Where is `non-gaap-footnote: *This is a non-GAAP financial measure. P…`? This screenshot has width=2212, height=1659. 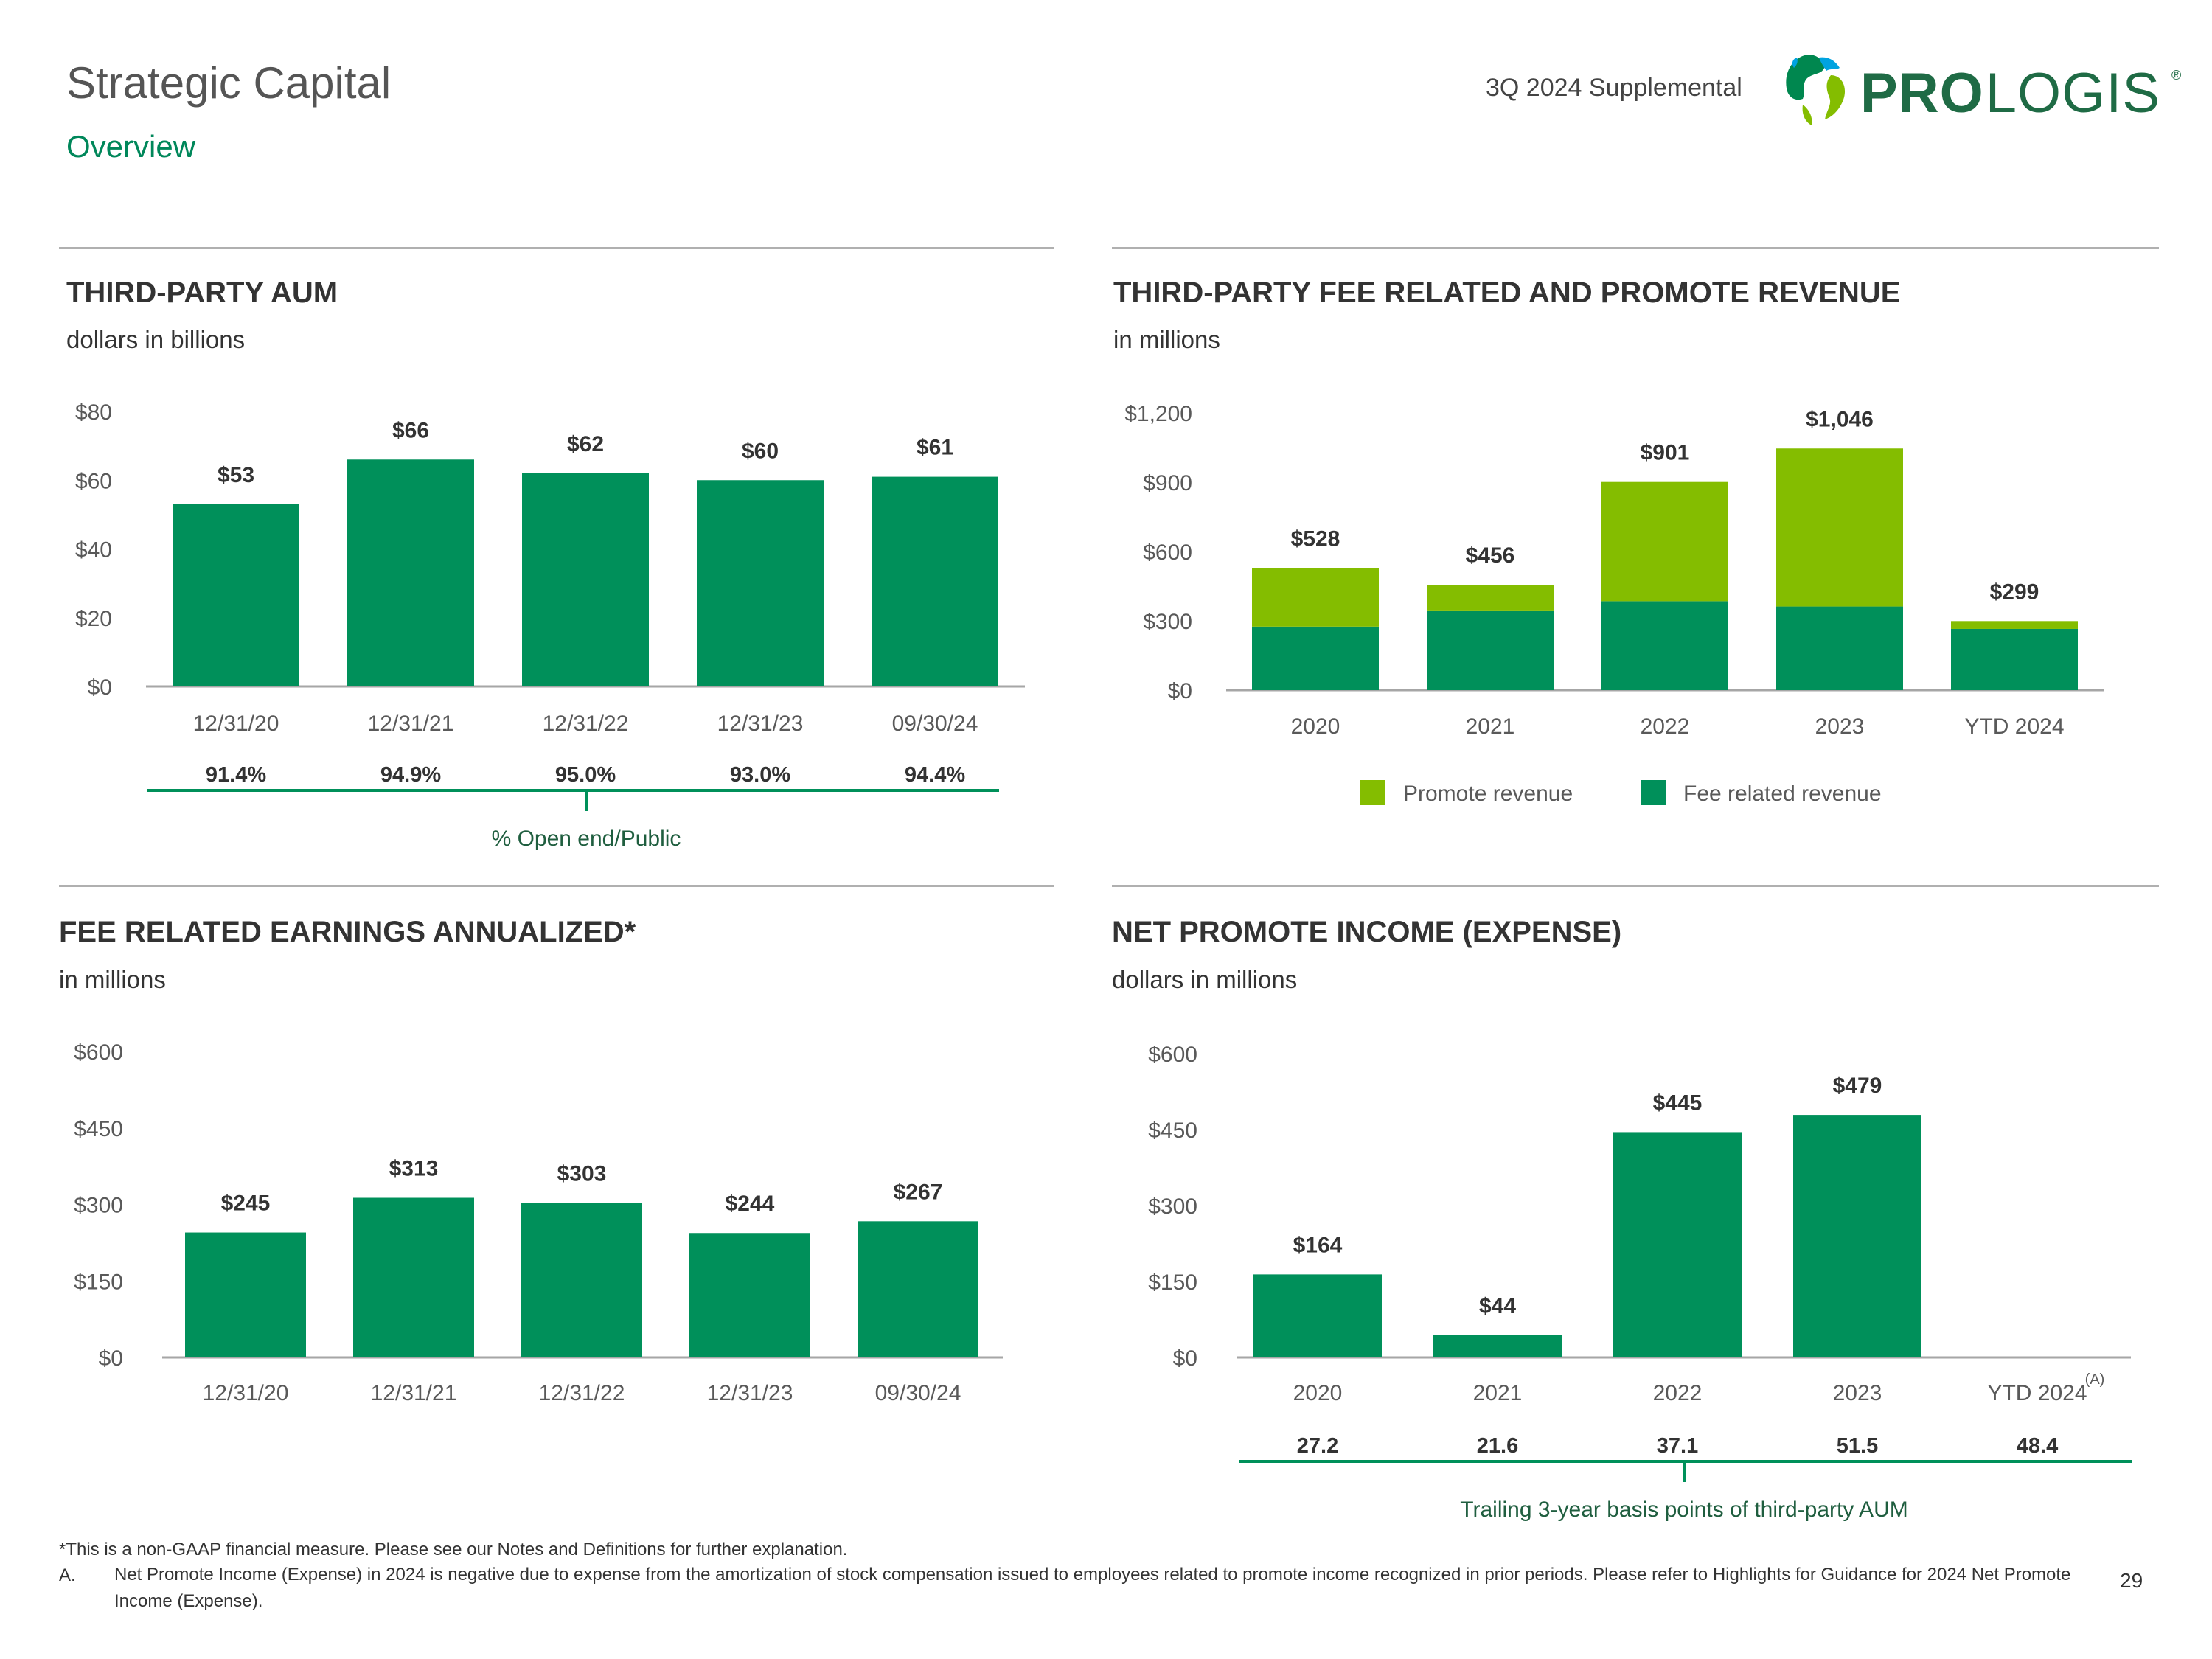 non-gaap-footnote: *This is a non-GAAP financial measure. P… is located at coordinates (453, 1549).